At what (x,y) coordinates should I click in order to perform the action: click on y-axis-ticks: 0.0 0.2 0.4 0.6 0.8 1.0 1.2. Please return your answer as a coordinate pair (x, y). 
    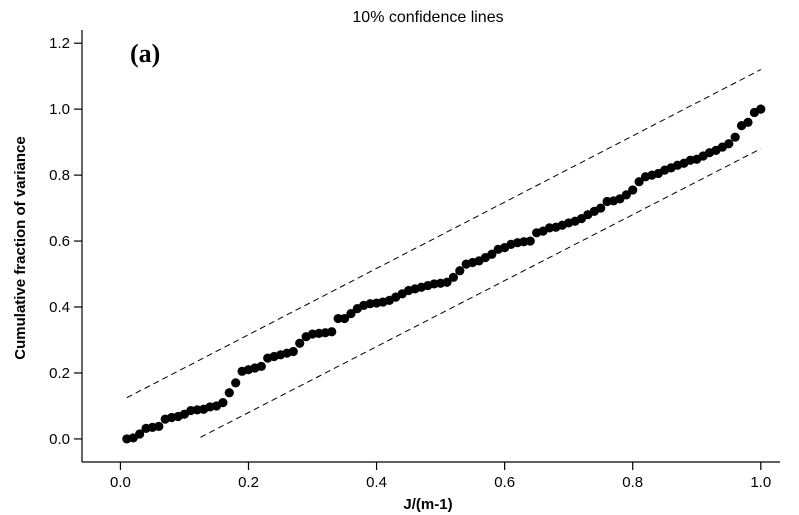
    Looking at the image, I should click on (65, 241).